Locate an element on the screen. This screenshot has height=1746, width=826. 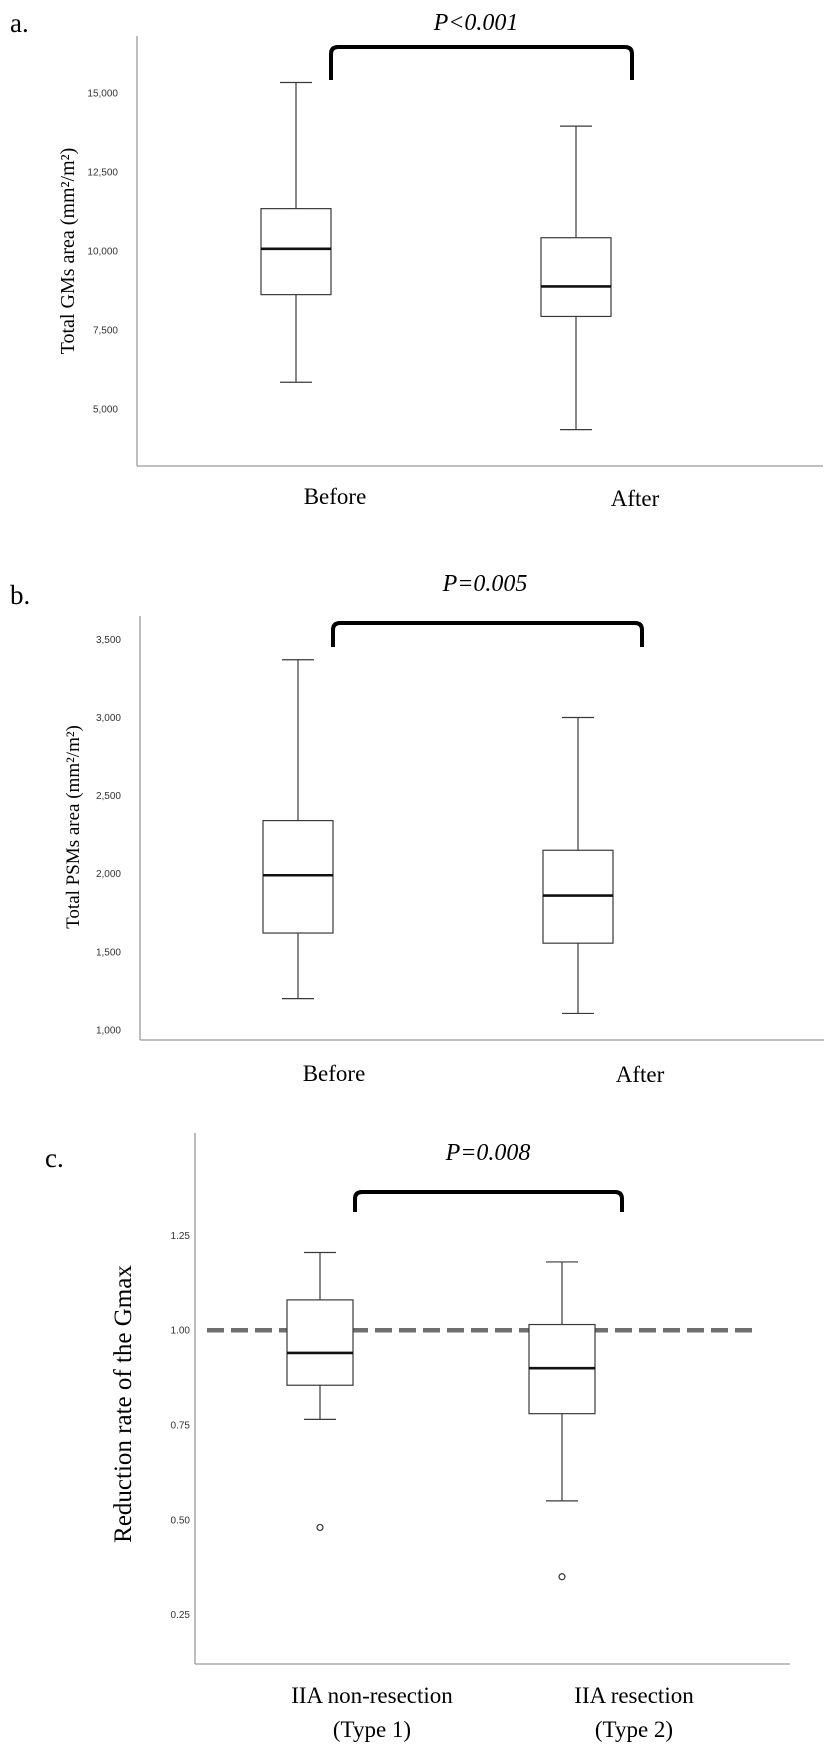
y-tick-label: 5,000 is located at coordinates (105, 410).